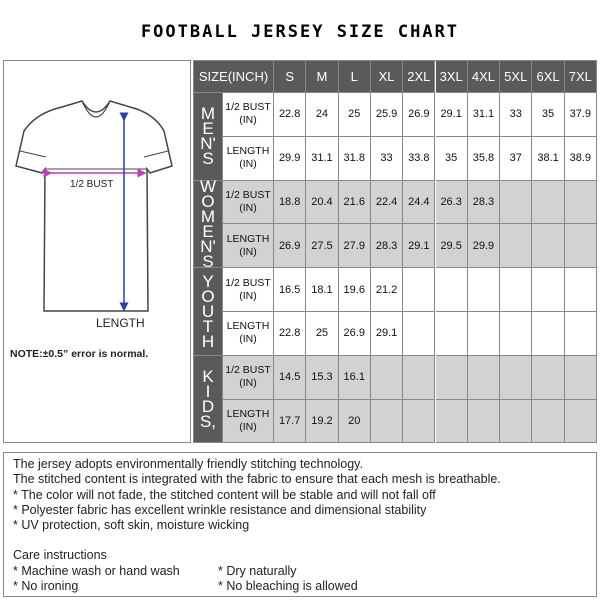 Image resolution: width=600 pixels, height=600 pixels. Describe the element at coordinates (91, 184) in the screenshot. I see `bust-label: 1/2 BUST` at that location.